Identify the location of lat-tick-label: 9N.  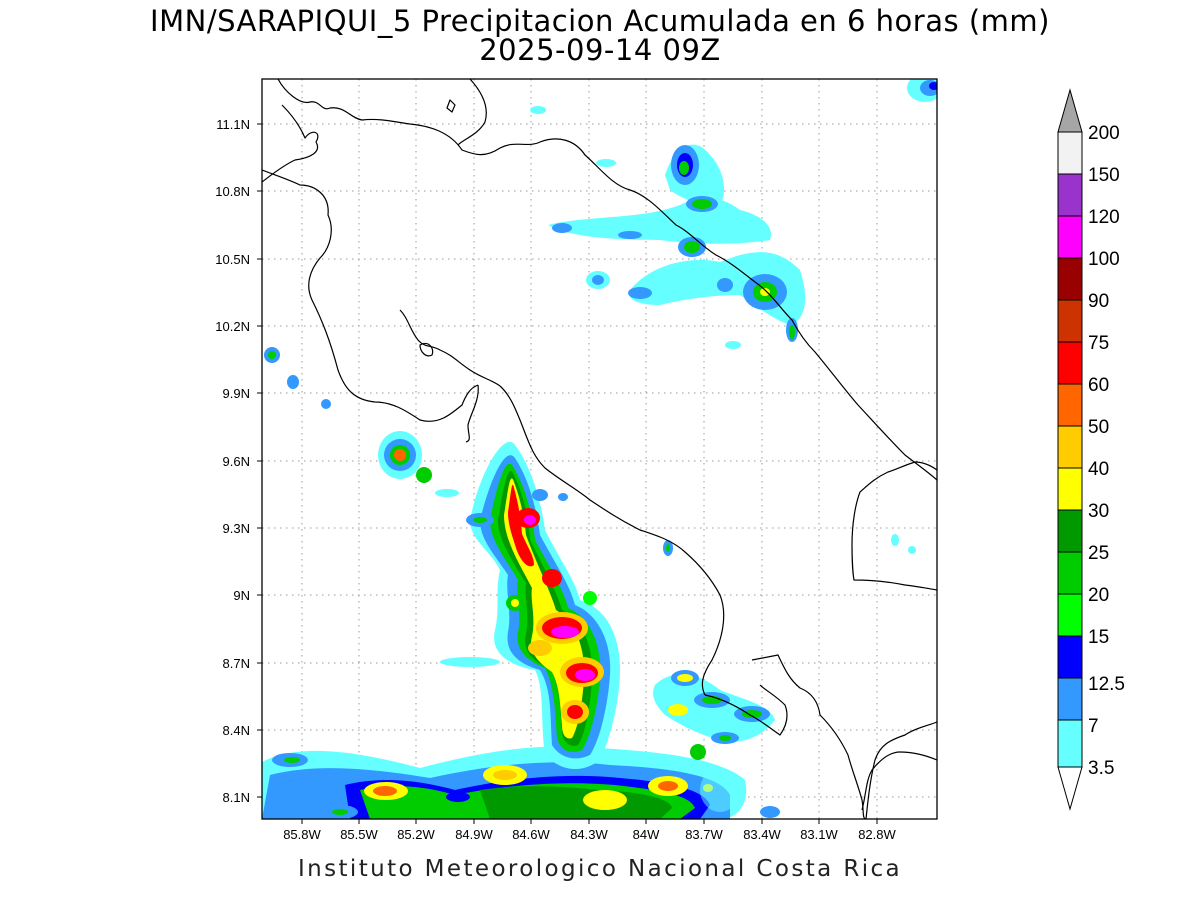
(241, 595).